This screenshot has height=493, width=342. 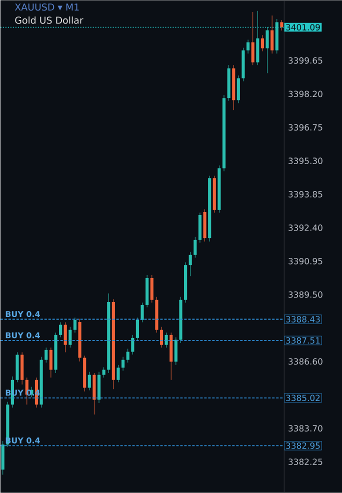 I want to click on y-tick-label: 3382.25, so click(x=305, y=461).